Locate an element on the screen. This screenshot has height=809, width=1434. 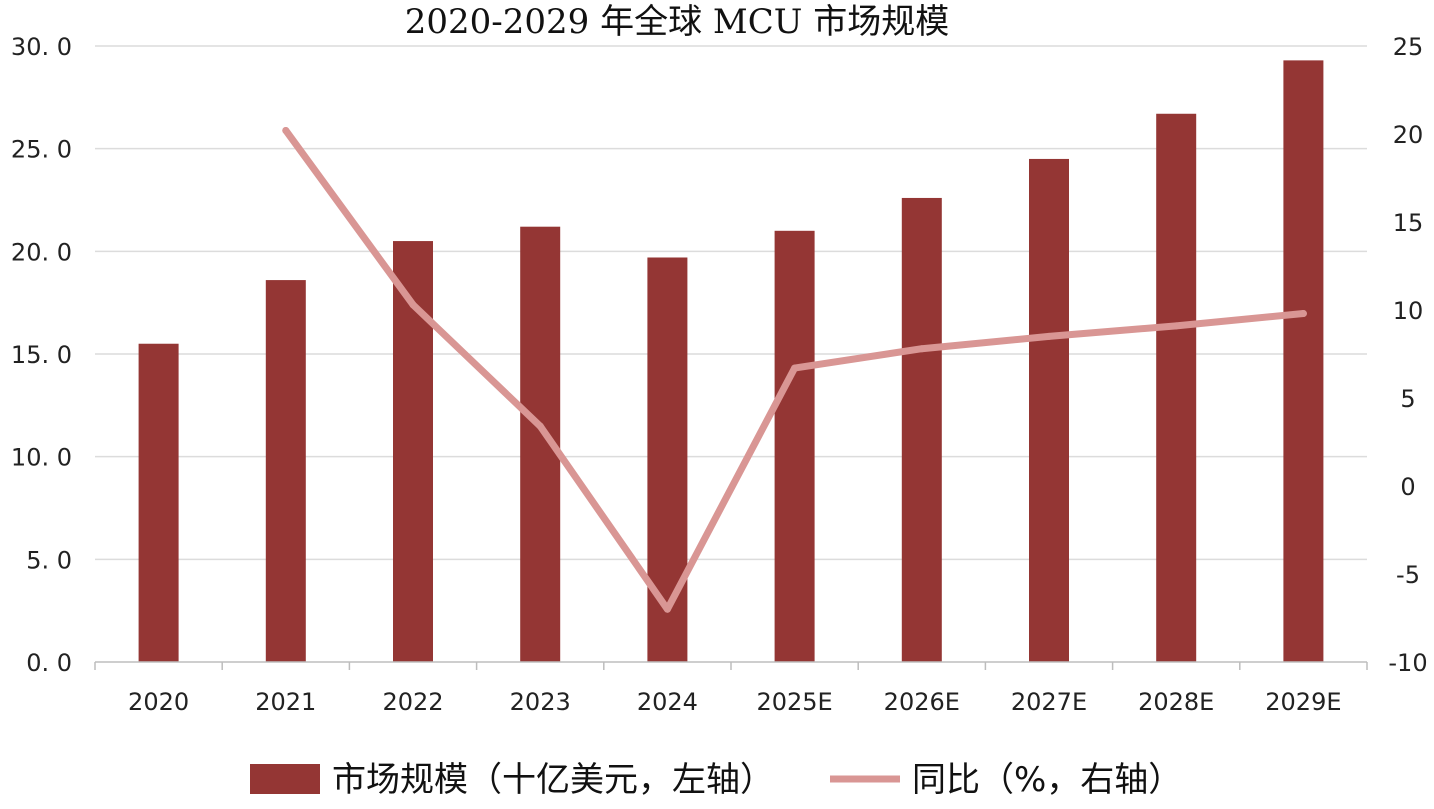
x-tick-label: 2025E is located at coordinates (794, 702).